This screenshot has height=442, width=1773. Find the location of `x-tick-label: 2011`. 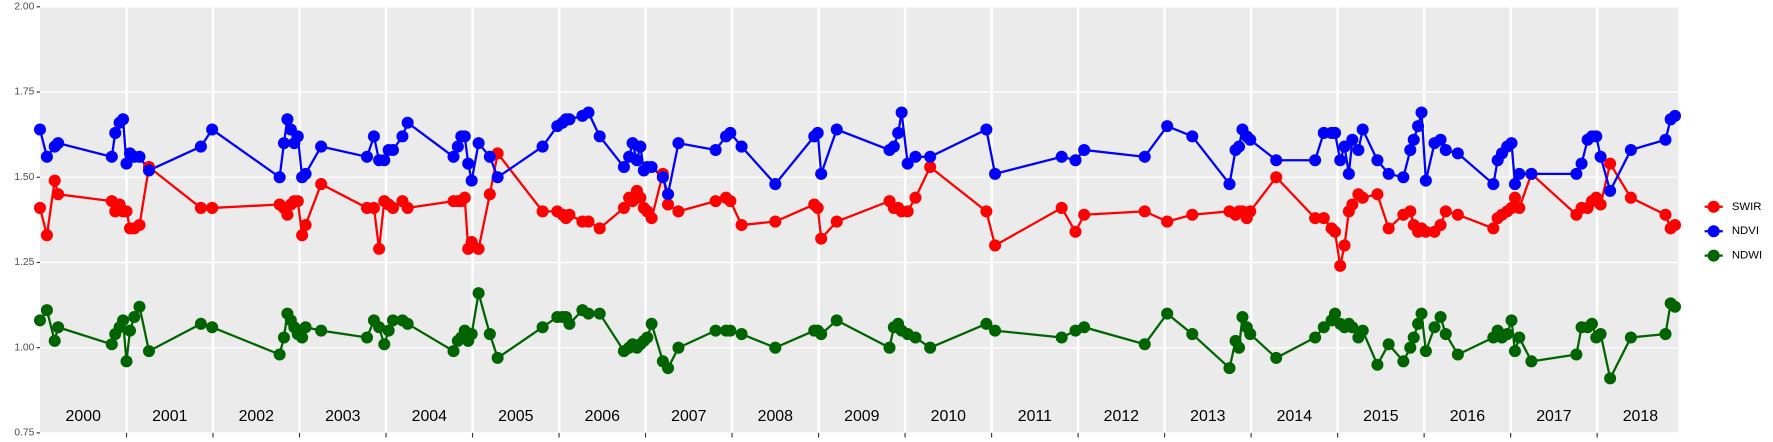

x-tick-label: 2011 is located at coordinates (1035, 416).